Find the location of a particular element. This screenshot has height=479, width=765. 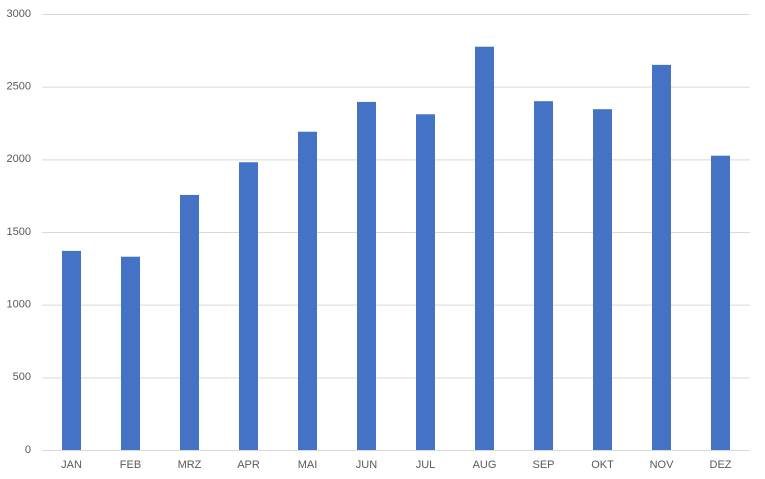

y-tick-label: 1500 is located at coordinates (19, 232).